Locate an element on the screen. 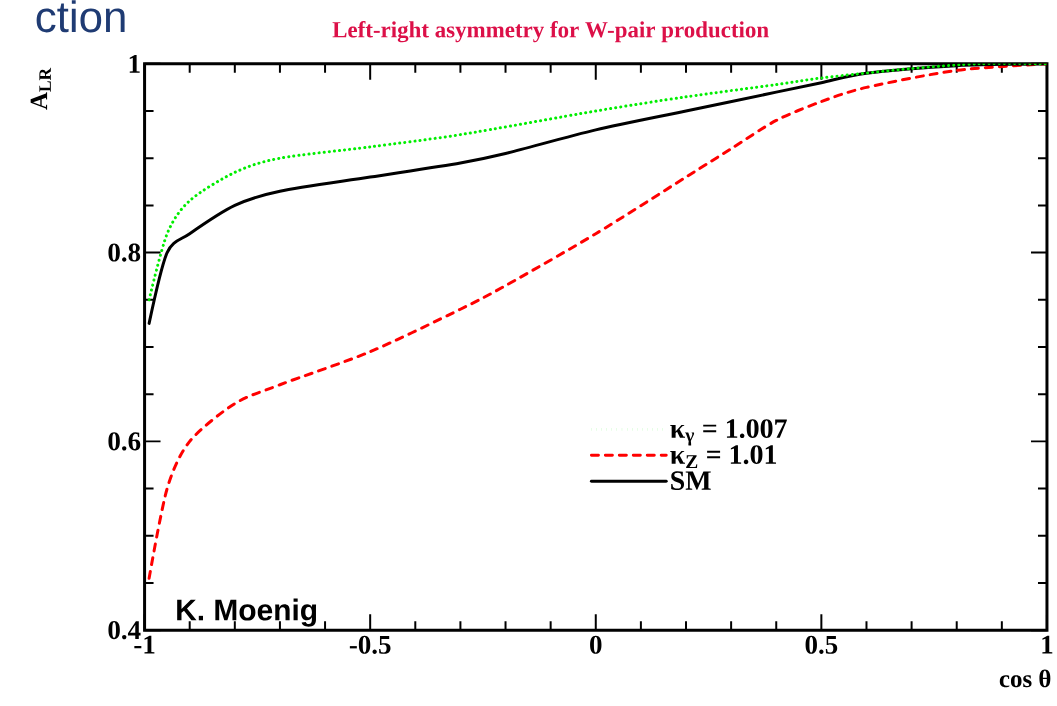 This screenshot has width=1057, height=706. x-tick-label: 0 is located at coordinates (596, 644).